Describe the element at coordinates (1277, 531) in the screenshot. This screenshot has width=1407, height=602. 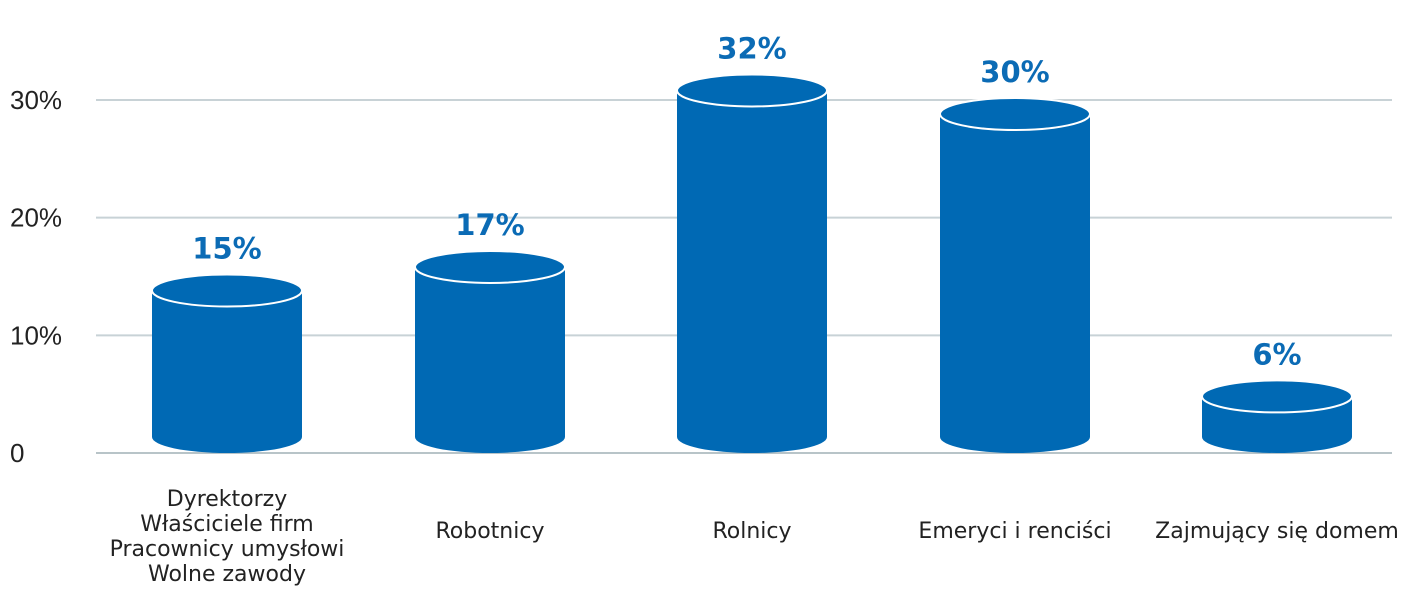
I see `category-label-4: Zajmujący się domem` at that location.